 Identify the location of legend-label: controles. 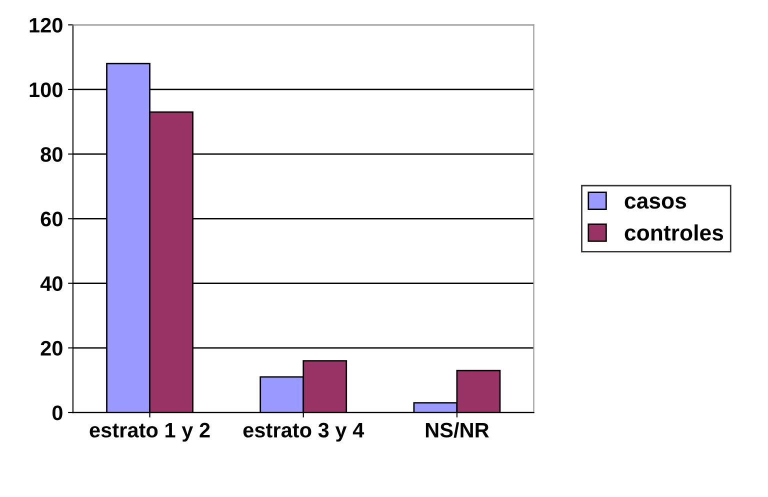
(674, 232).